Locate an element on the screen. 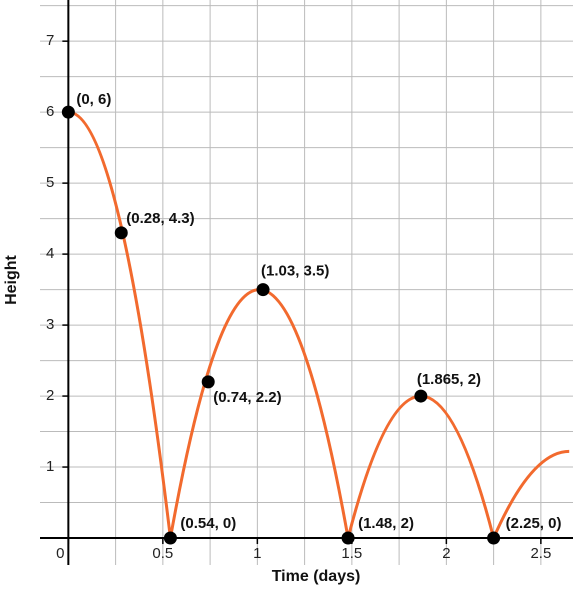 Image resolution: width=573 pixels, height=591 pixels. x-tick-label: 2 is located at coordinates (446, 553).